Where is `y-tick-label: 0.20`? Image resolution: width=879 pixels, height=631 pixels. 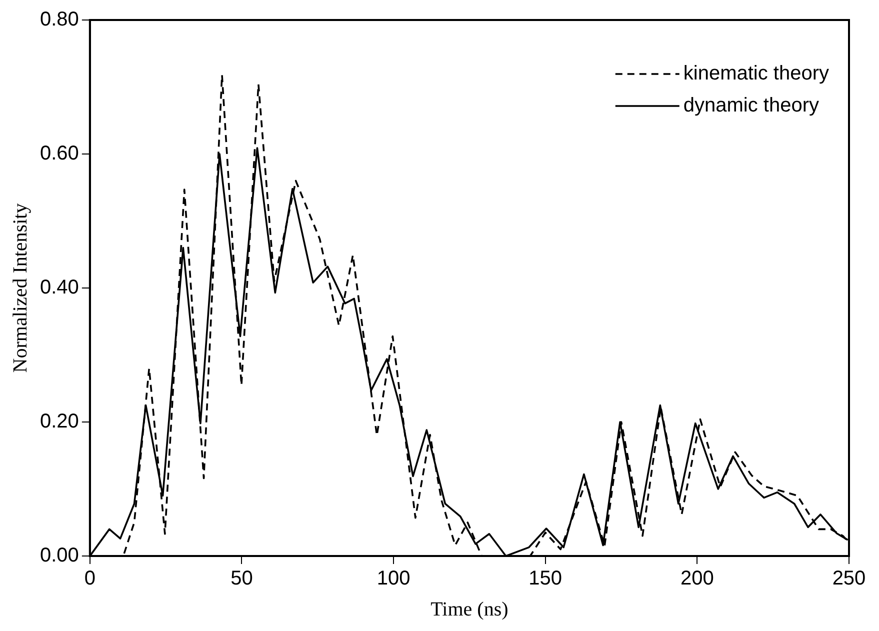
y-tick-label: 0.20 is located at coordinates (59, 421).